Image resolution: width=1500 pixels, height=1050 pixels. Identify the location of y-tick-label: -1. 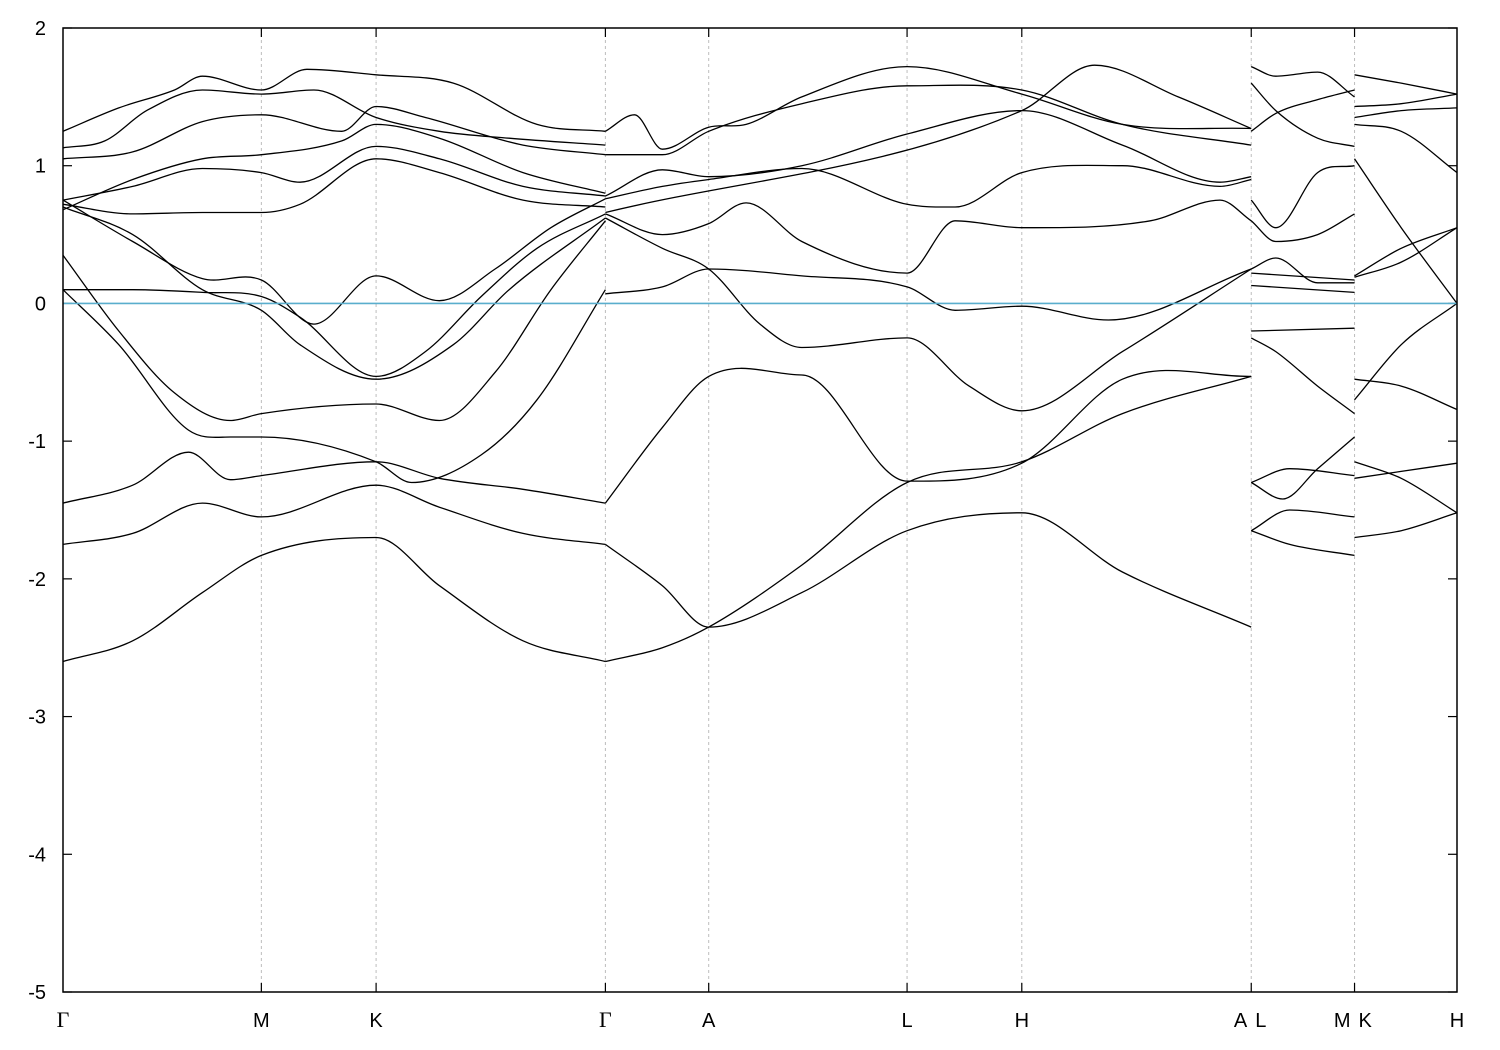
(37, 442).